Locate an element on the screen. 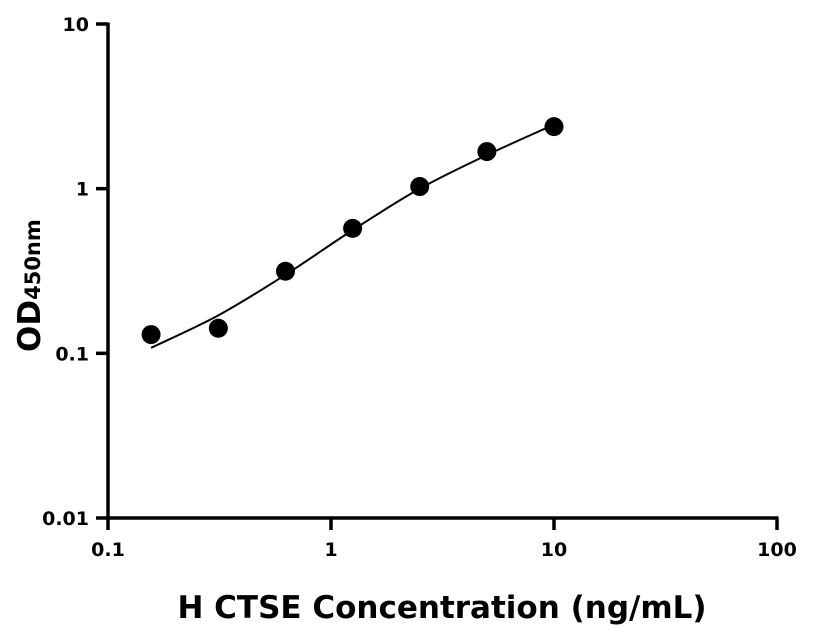 The image size is (816, 644). y-tick-label: 10 is located at coordinates (76, 25).